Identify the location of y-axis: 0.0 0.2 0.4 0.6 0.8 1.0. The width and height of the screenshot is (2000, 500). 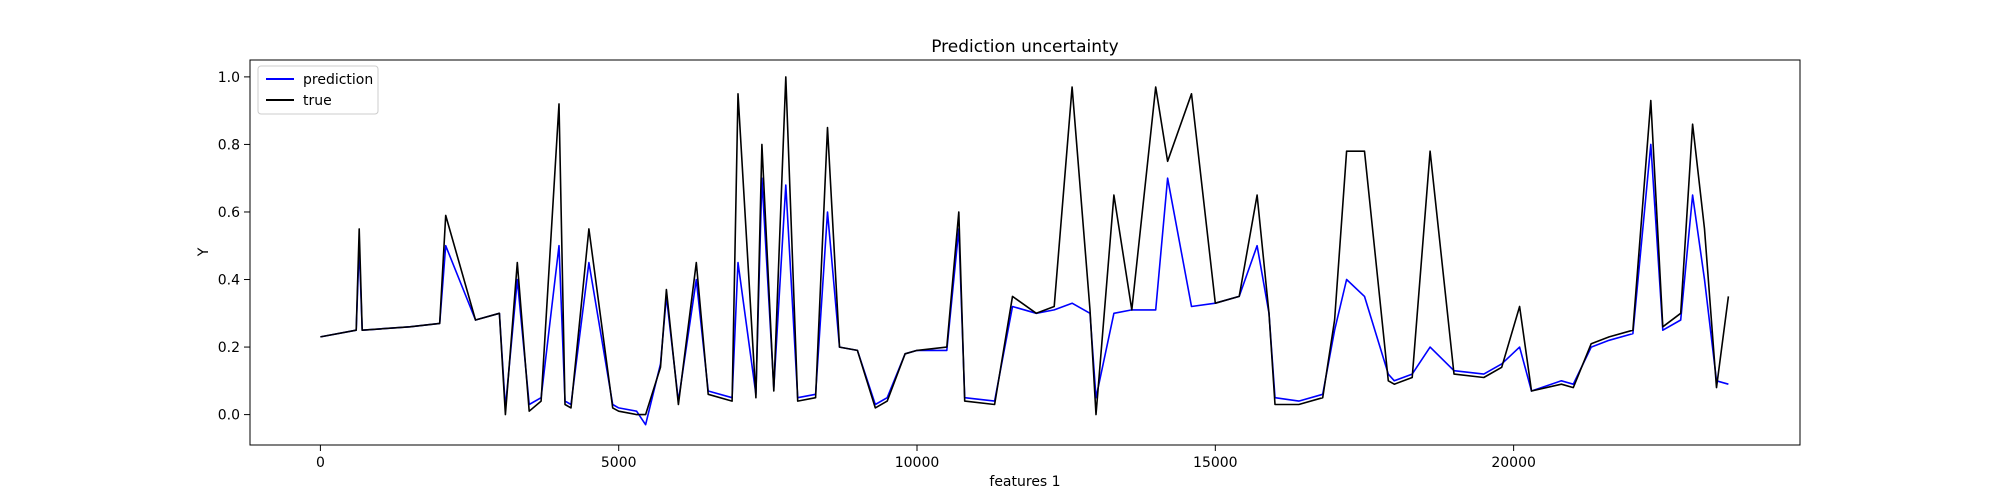
(234, 247).